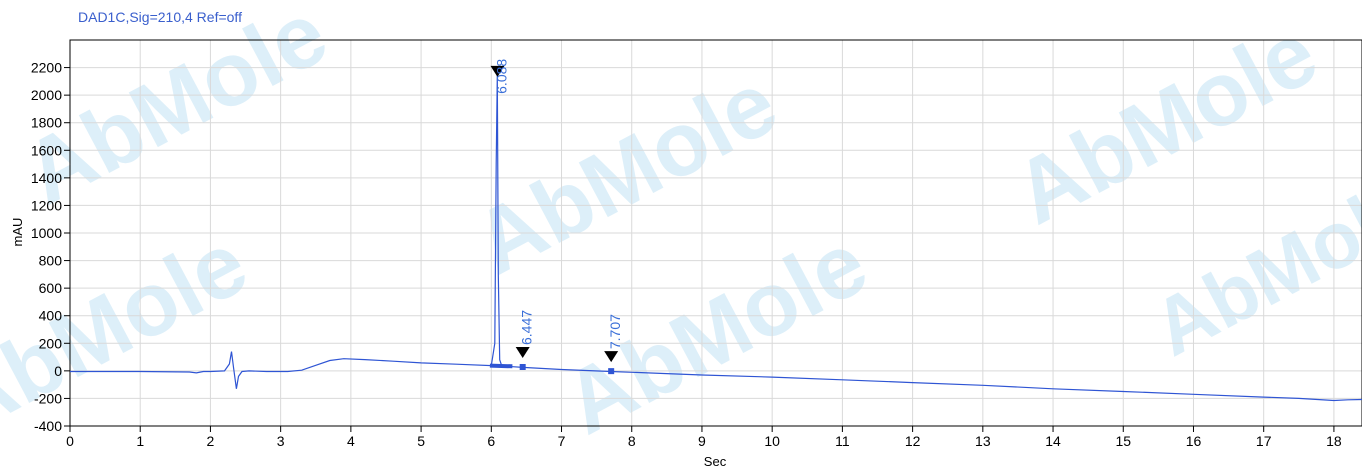  Describe the element at coordinates (562, 441) in the screenshot. I see `x-tick-label: 7` at that location.